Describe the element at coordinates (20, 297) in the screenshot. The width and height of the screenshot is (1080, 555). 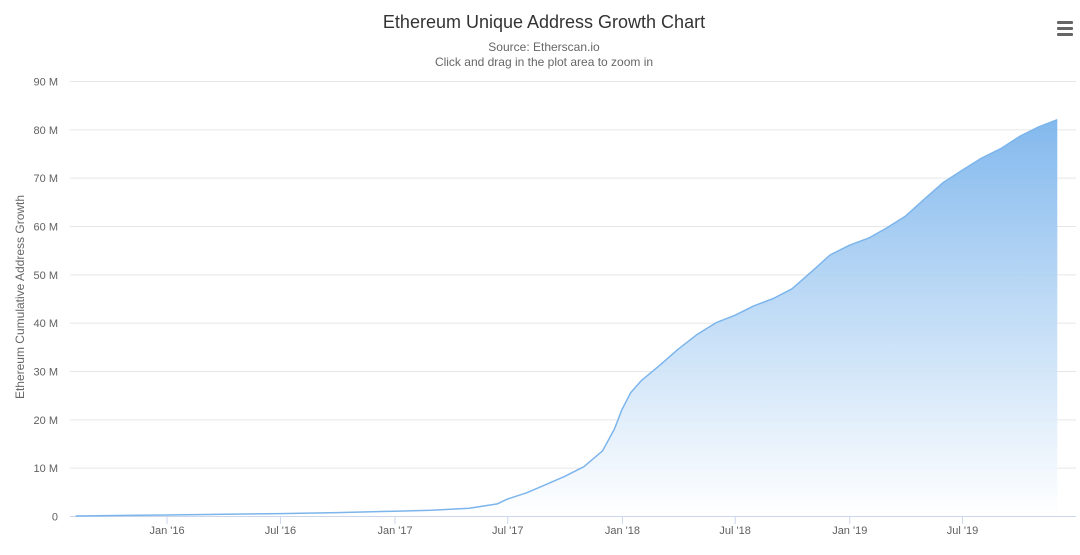
I see `y-axis-title: Ethereum Cumulative Address Growth` at that location.